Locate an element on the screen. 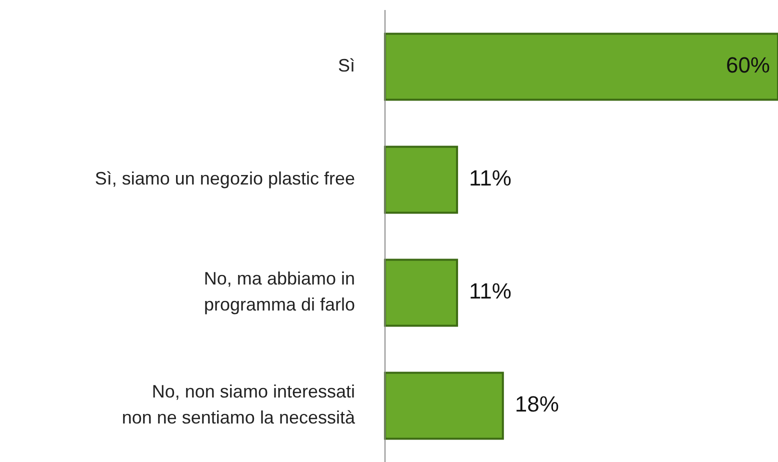 The image size is (778, 462). y-tick-label: No, non siamo interessati non ne sentiamo la necessità is located at coordinates (239, 404).